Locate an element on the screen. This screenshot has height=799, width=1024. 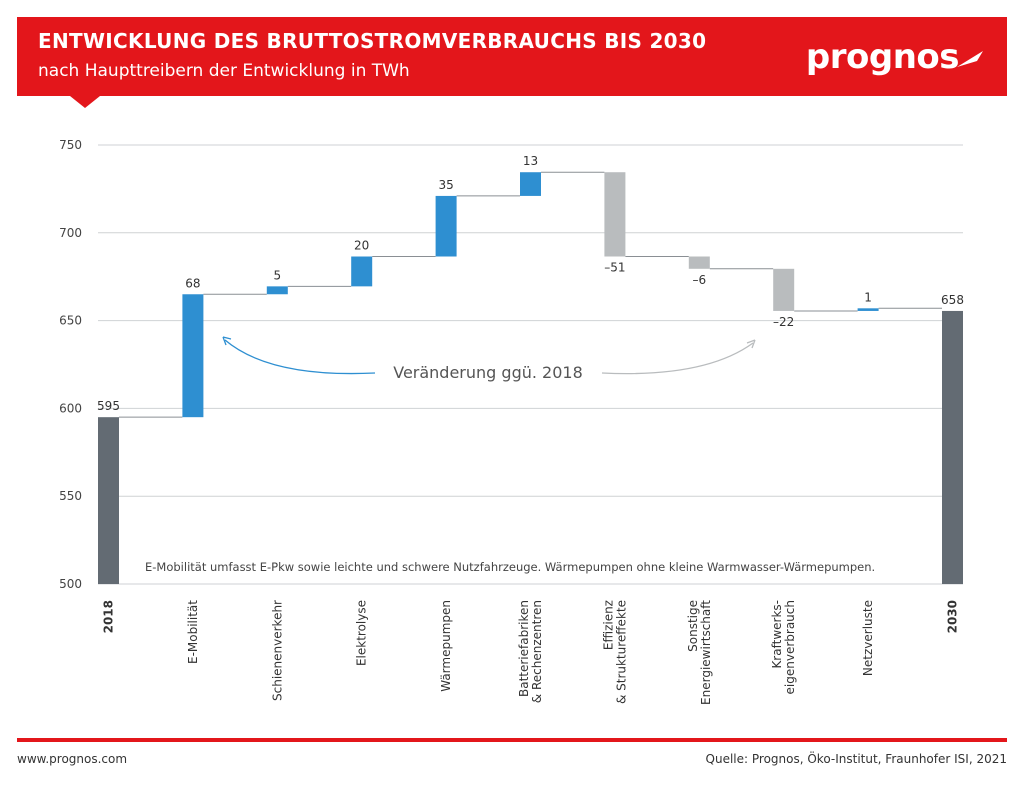
value-label: 658 is located at coordinates (952, 300).